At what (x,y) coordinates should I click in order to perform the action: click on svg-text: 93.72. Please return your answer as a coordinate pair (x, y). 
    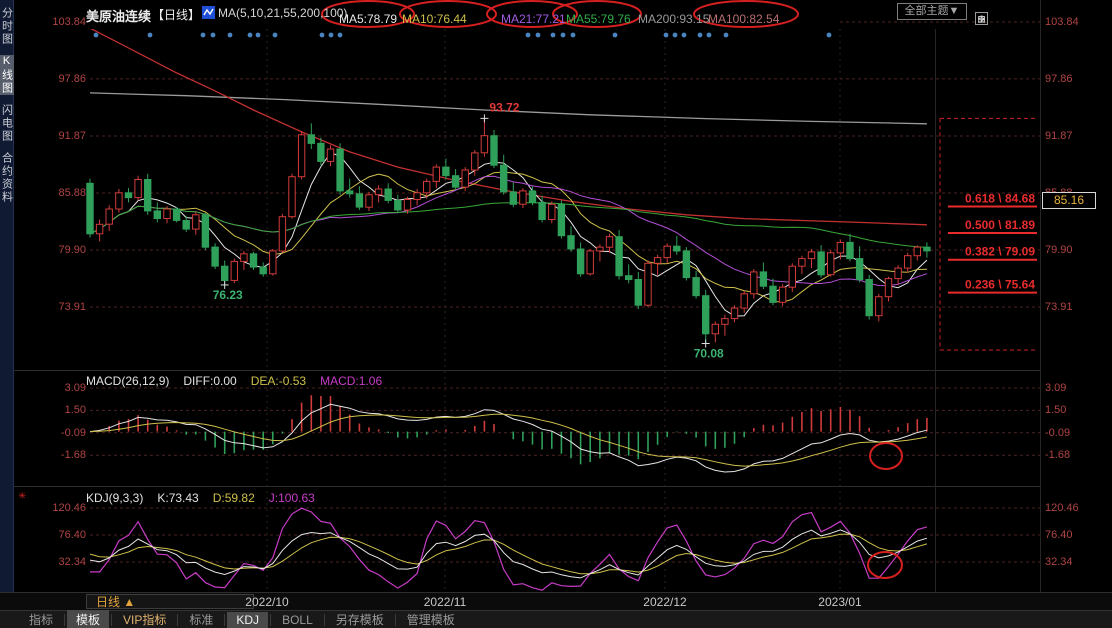
    Looking at the image, I should click on (504, 107).